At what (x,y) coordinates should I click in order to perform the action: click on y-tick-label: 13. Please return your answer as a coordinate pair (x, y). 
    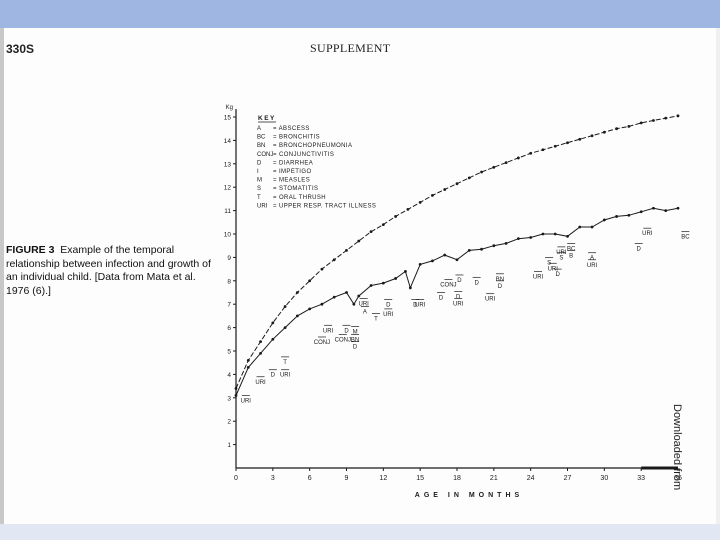
    Looking at the image, I should click on (228, 164).